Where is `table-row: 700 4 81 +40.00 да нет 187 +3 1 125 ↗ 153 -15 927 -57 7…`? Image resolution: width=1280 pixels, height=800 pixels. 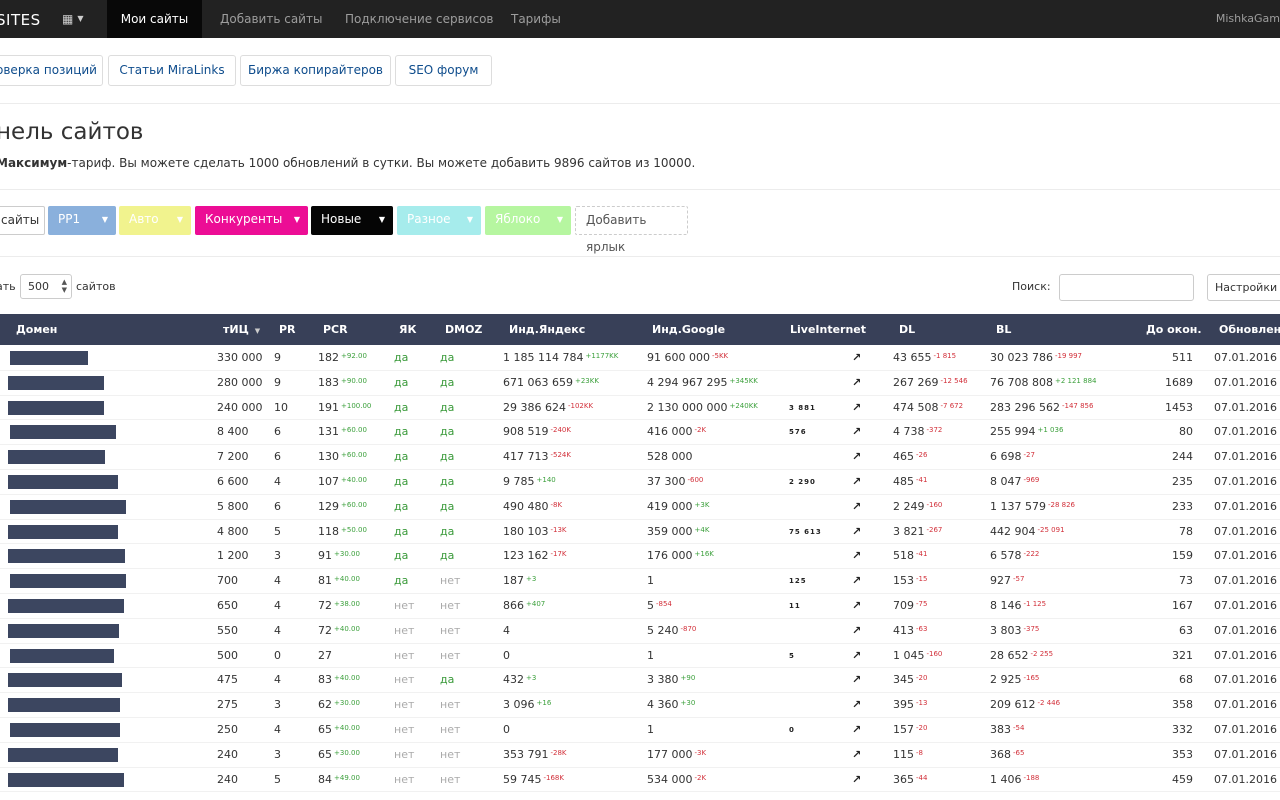 table-row: 700 4 81 +40.00 да нет 187 +3 1 125 ↗ 153 -15 927 -57 7… is located at coordinates (640, 581).